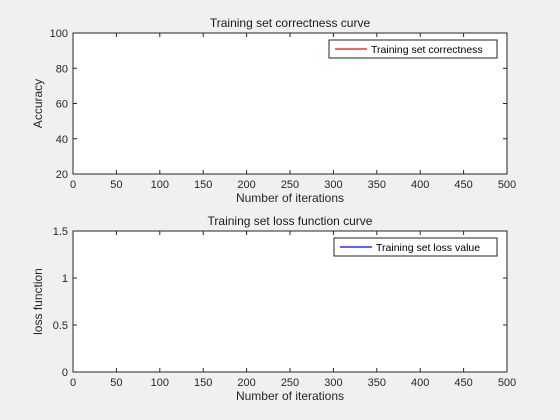  Describe the element at coordinates (65, 279) in the screenshot. I see `loss-y-tick-label: 1` at that location.